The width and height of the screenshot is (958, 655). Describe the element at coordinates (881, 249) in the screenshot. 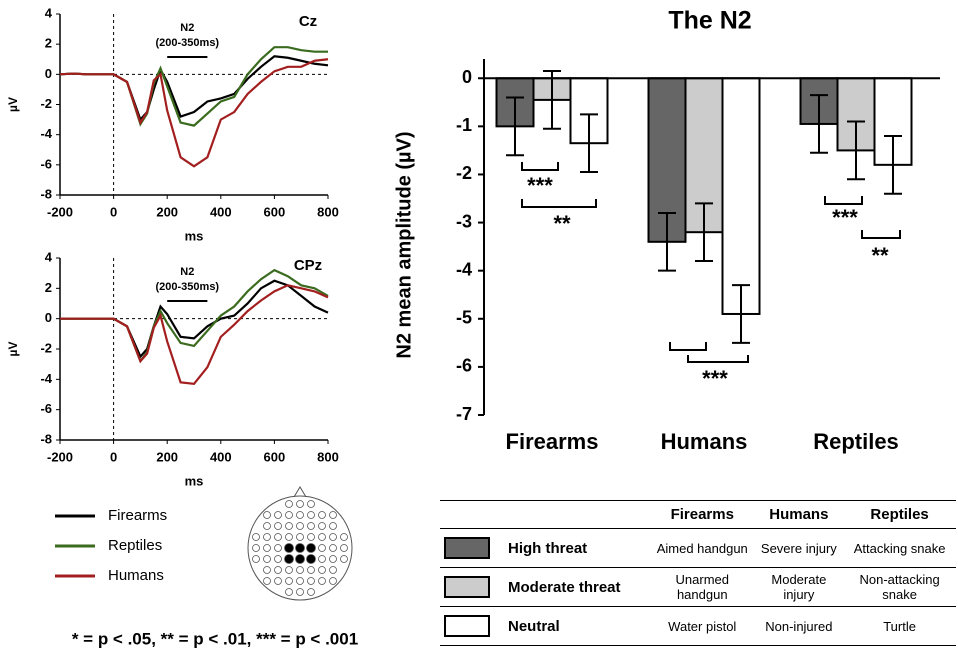

I see `significance-bracket: **` at that location.